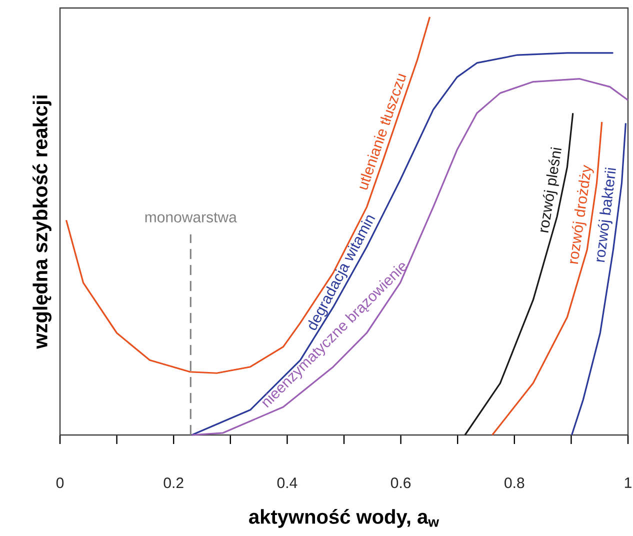  Describe the element at coordinates (551, 190) in the screenshot. I see `text: rozwój pleśni` at that location.